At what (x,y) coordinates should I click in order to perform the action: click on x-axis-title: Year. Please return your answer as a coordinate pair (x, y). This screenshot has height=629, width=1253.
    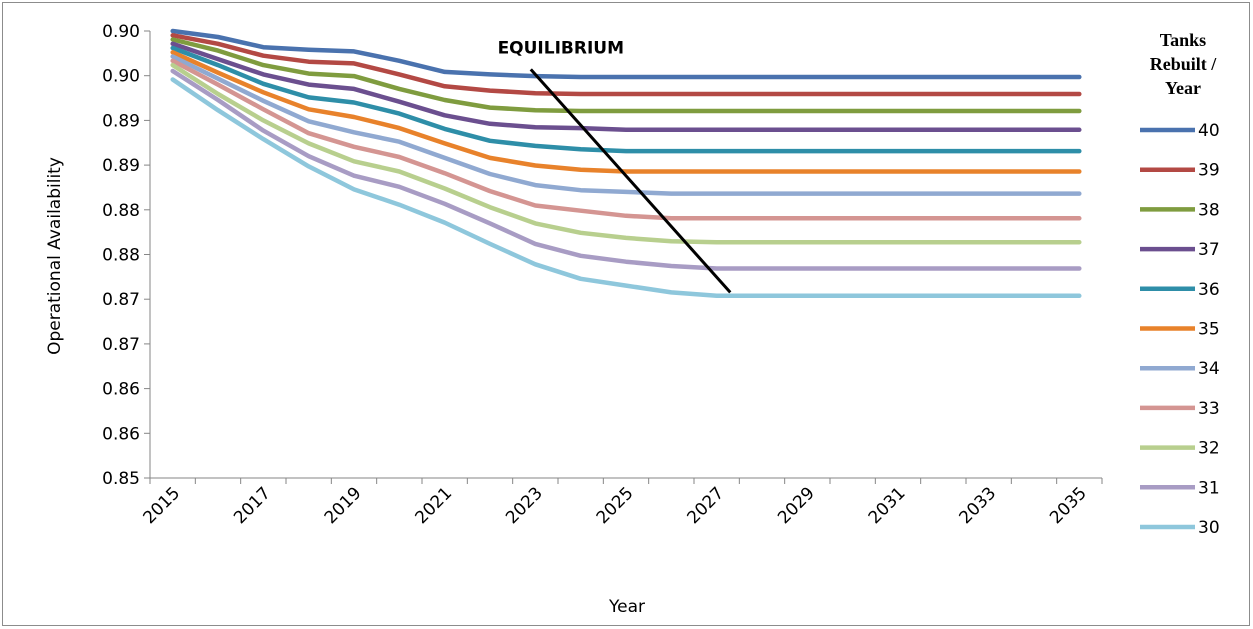
    Looking at the image, I should click on (626, 607).